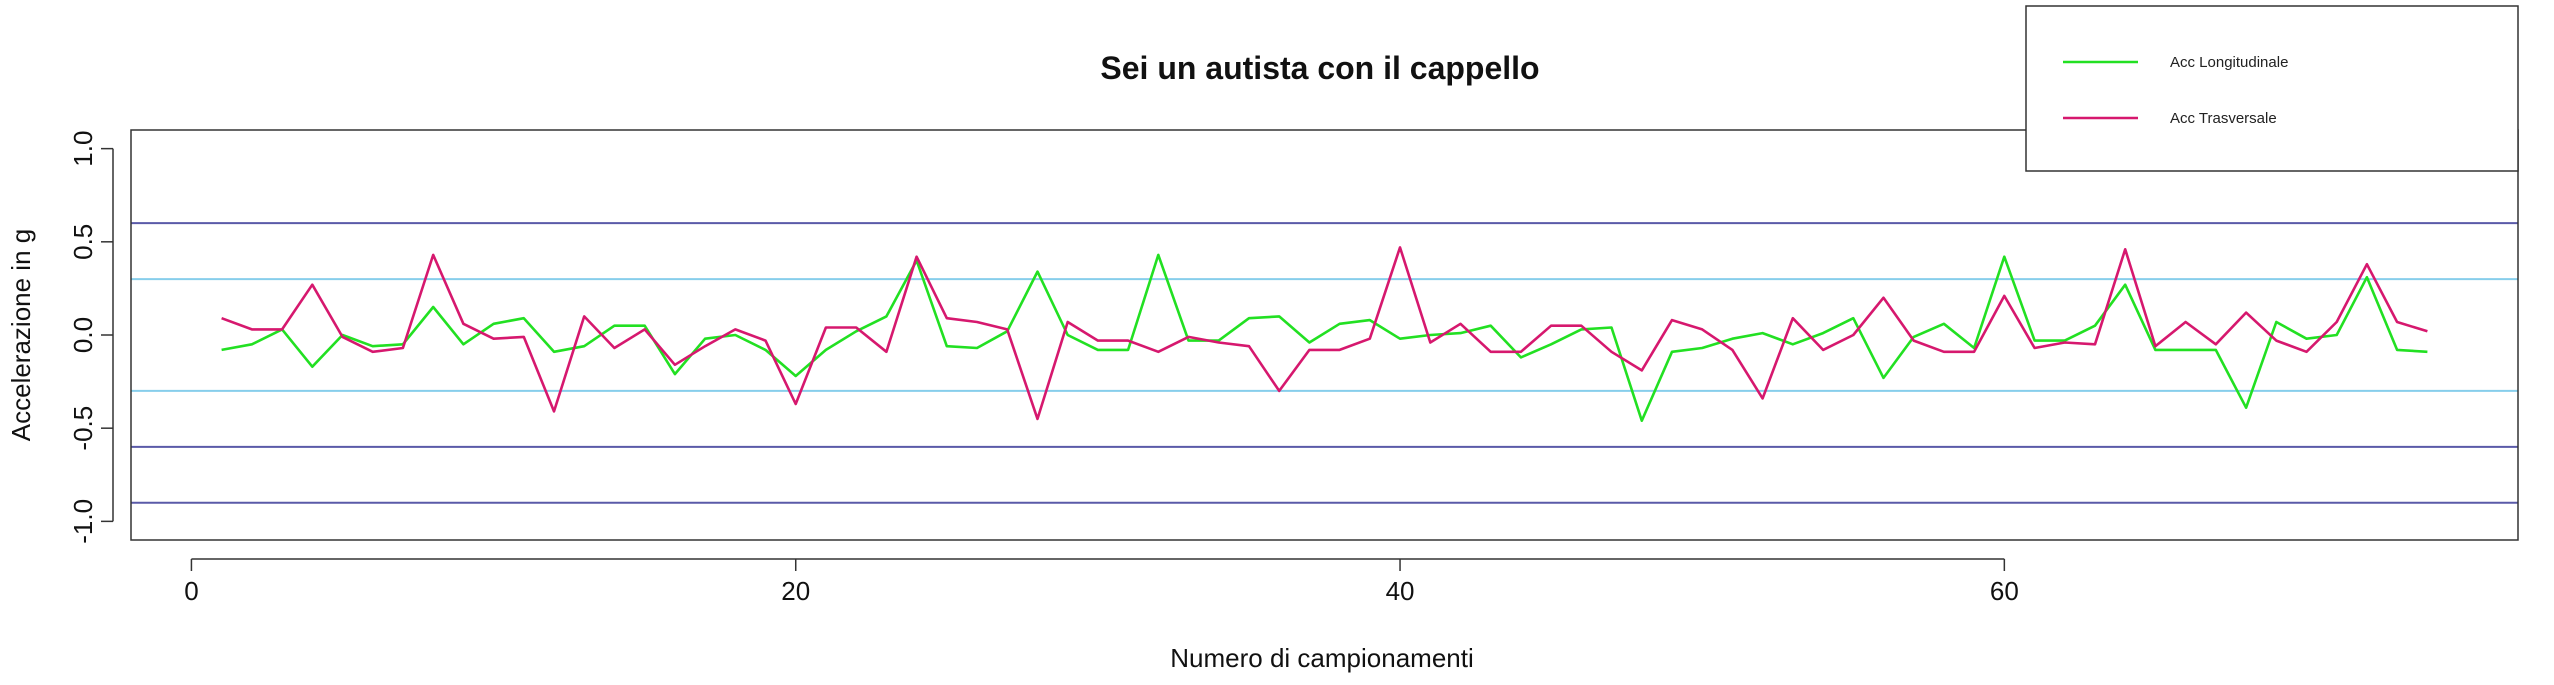 This screenshot has width=2554, height=685. What do you see at coordinates (1319, 68) in the screenshot?
I see `chart-title: Sei un autista con il cappello` at bounding box center [1319, 68].